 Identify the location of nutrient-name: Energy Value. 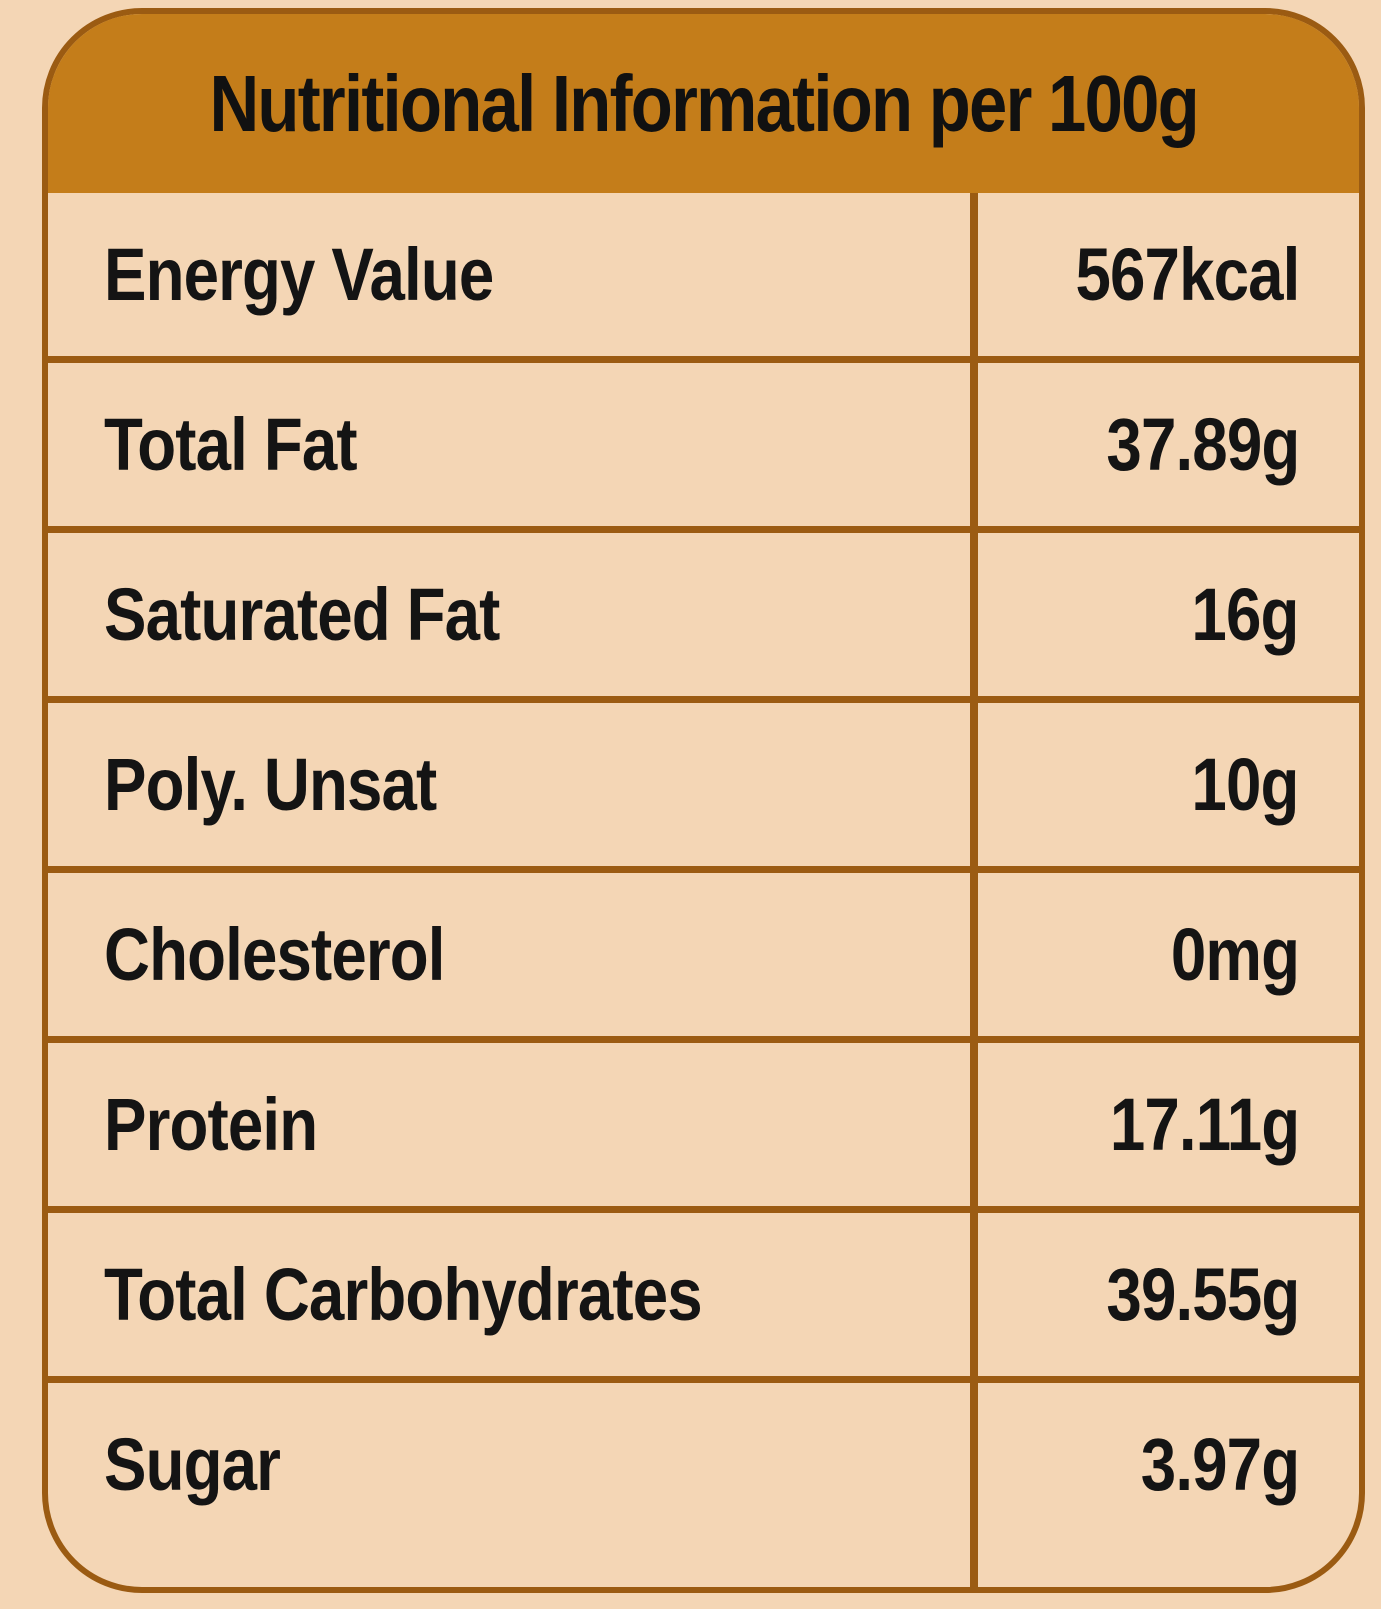
(299, 274).